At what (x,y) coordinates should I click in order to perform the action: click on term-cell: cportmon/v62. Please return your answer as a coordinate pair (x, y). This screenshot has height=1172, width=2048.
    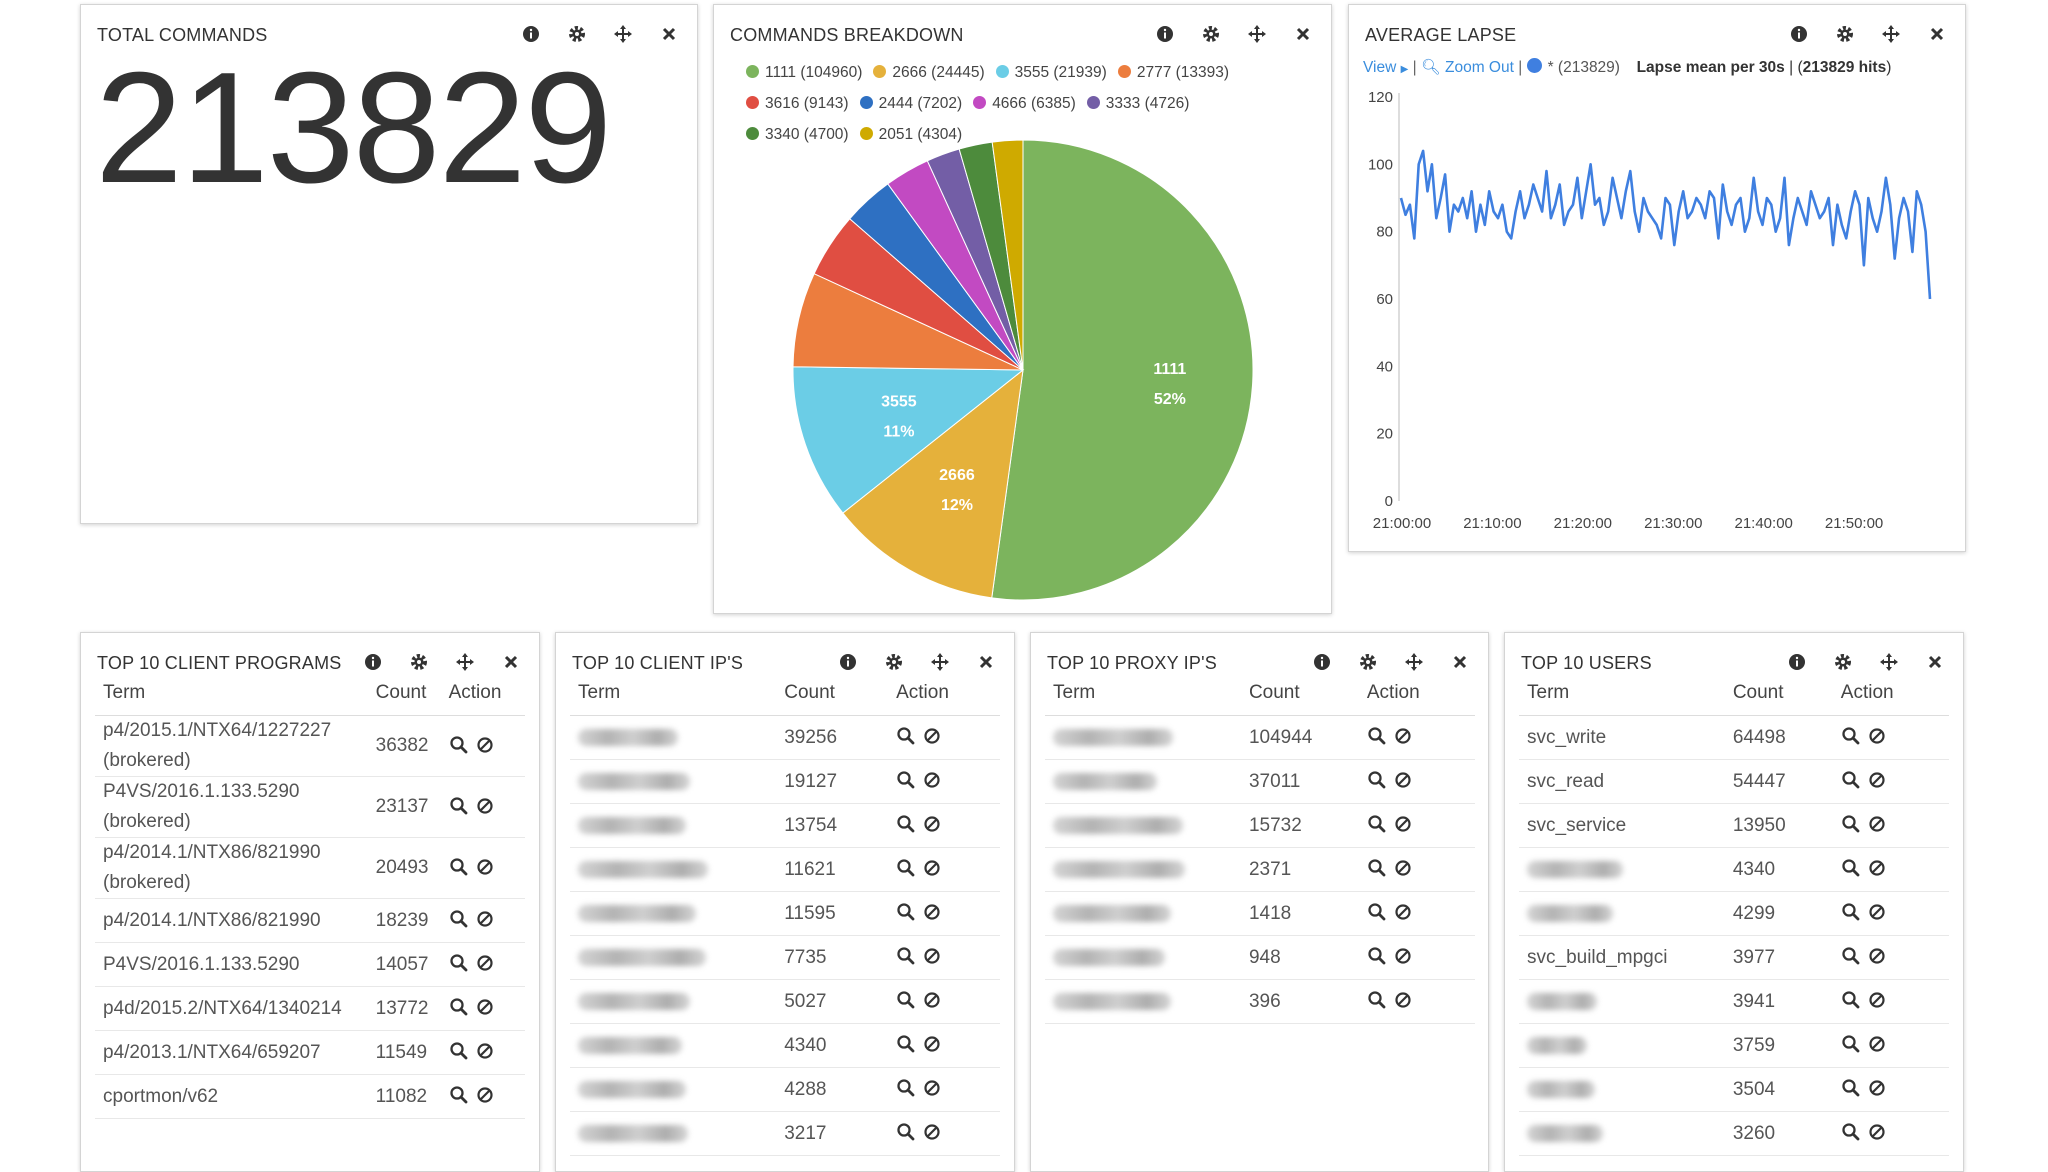
    Looking at the image, I should click on (231, 1096).